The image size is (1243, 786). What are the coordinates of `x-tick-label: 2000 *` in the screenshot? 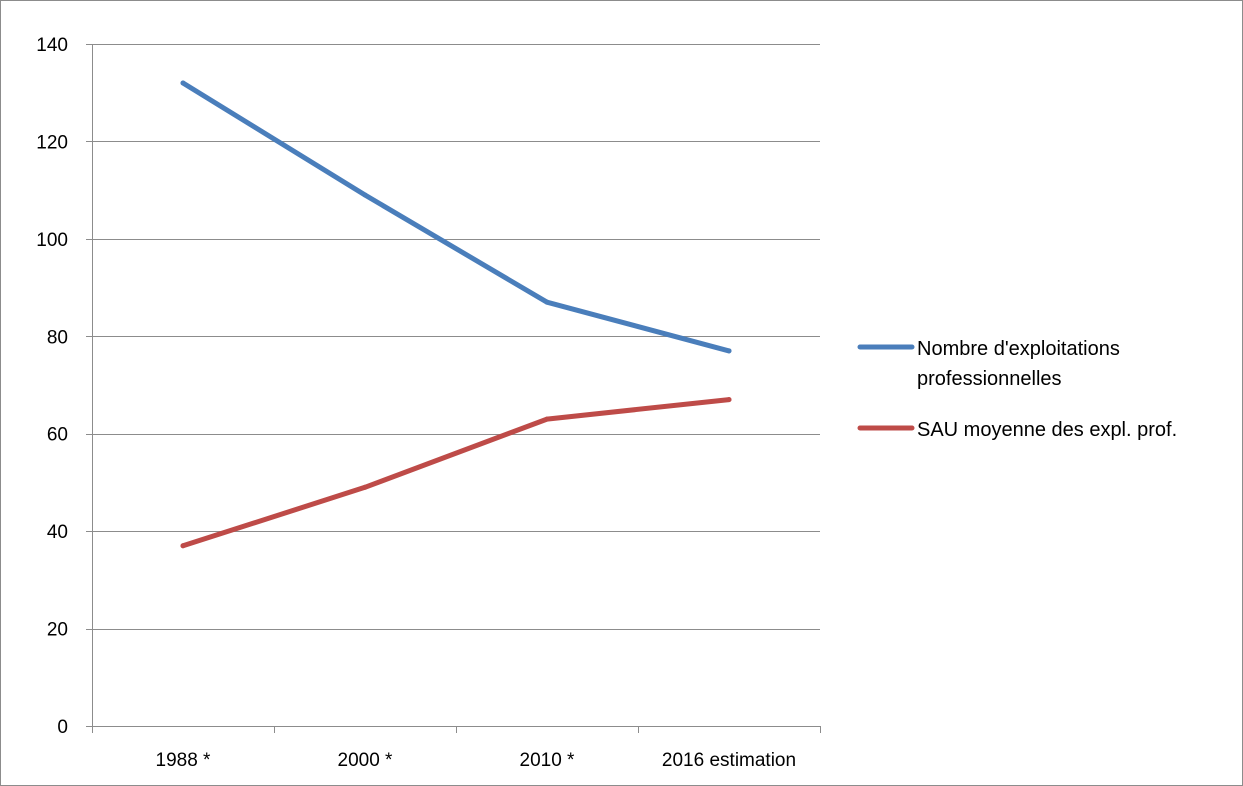 It's located at (366, 760).